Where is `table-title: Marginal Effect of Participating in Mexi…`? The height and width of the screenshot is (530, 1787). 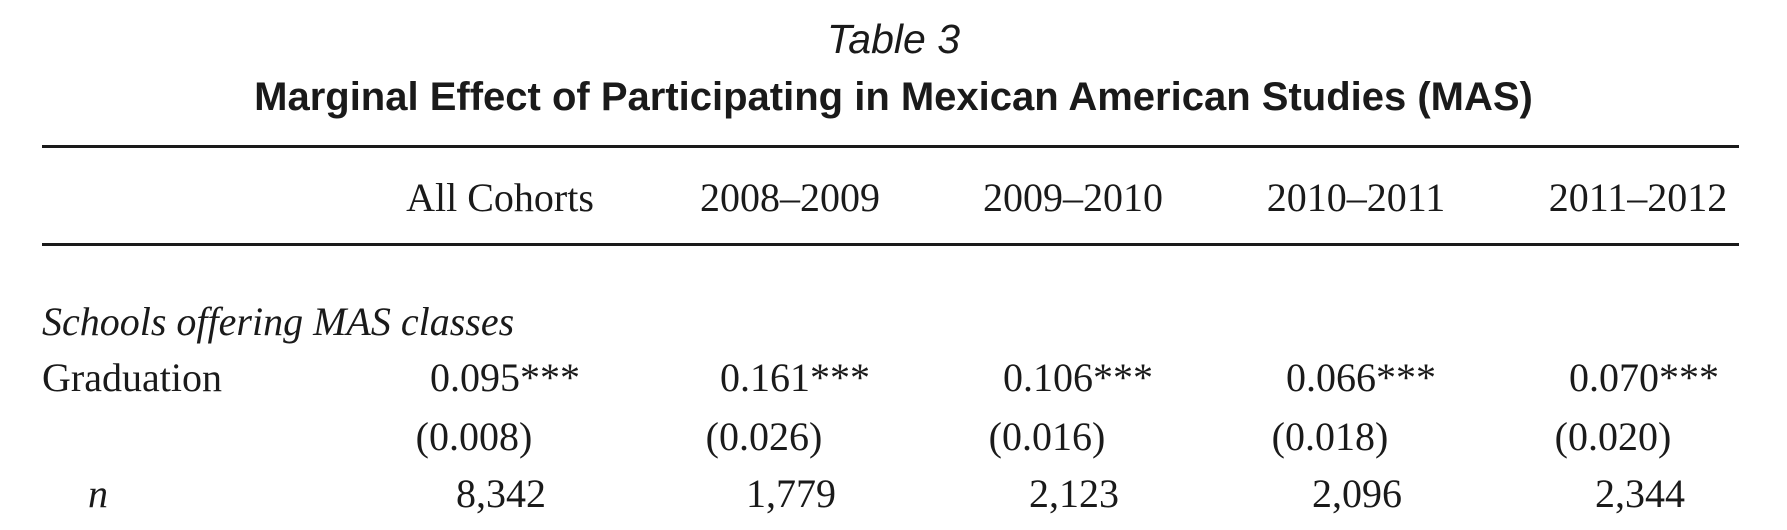
table-title: Marginal Effect of Participating in Mexi… is located at coordinates (893, 97).